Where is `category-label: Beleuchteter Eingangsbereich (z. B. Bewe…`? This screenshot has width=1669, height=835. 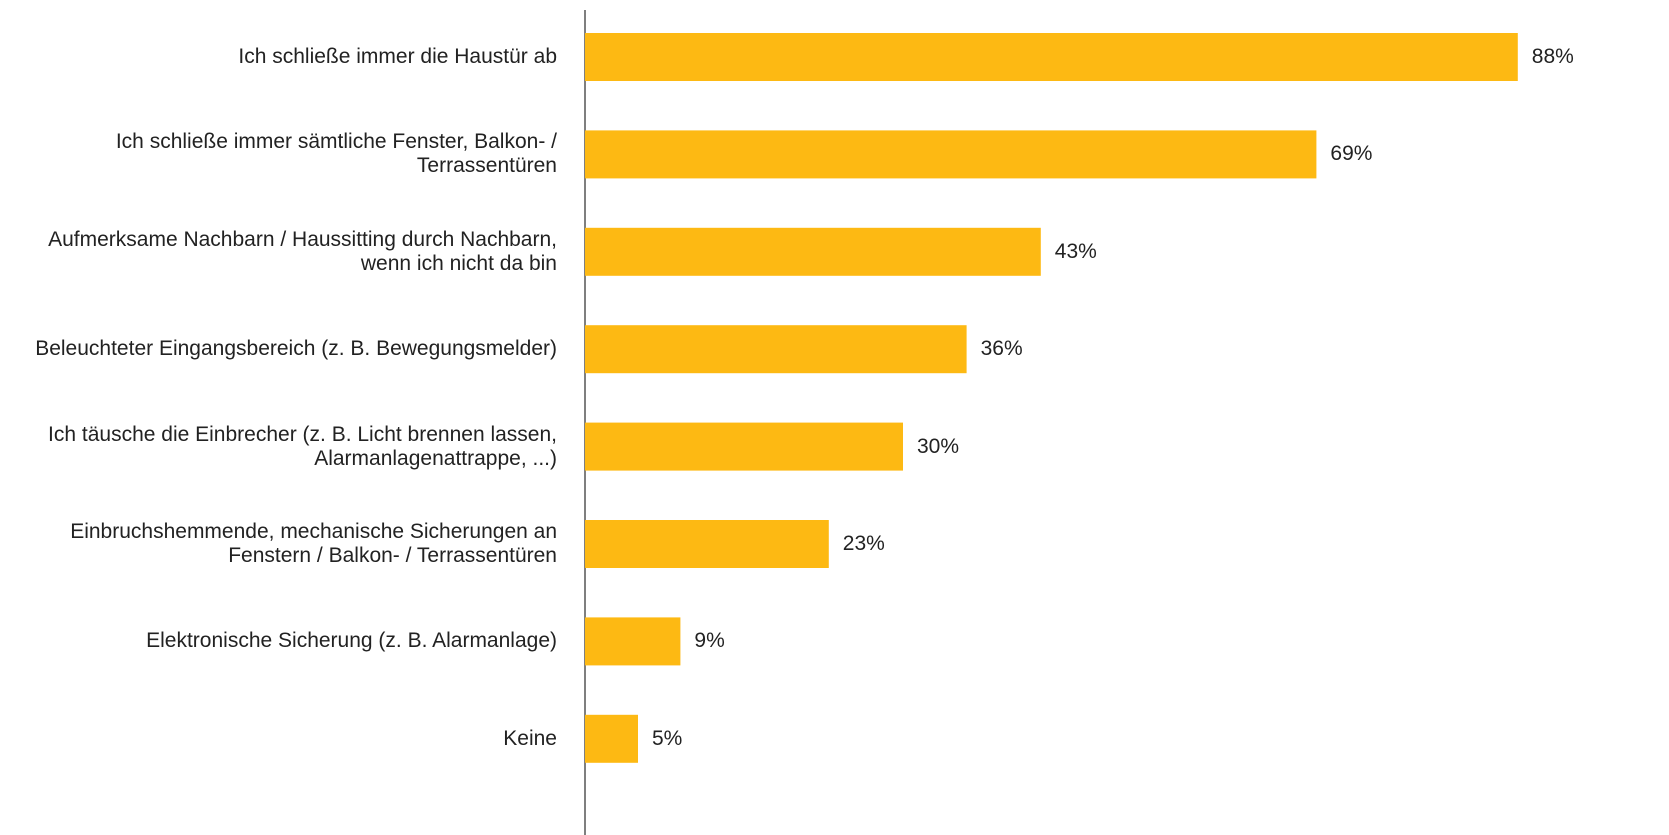 category-label: Beleuchteter Eingangsbereich (z. B. Bewe… is located at coordinates (296, 349).